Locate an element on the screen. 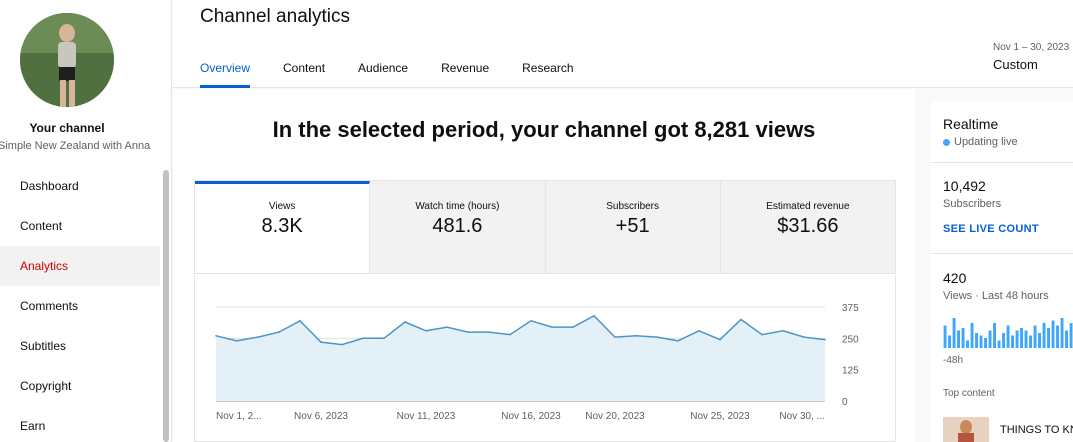  realtime-status-text: Updating live is located at coordinates (986, 142).